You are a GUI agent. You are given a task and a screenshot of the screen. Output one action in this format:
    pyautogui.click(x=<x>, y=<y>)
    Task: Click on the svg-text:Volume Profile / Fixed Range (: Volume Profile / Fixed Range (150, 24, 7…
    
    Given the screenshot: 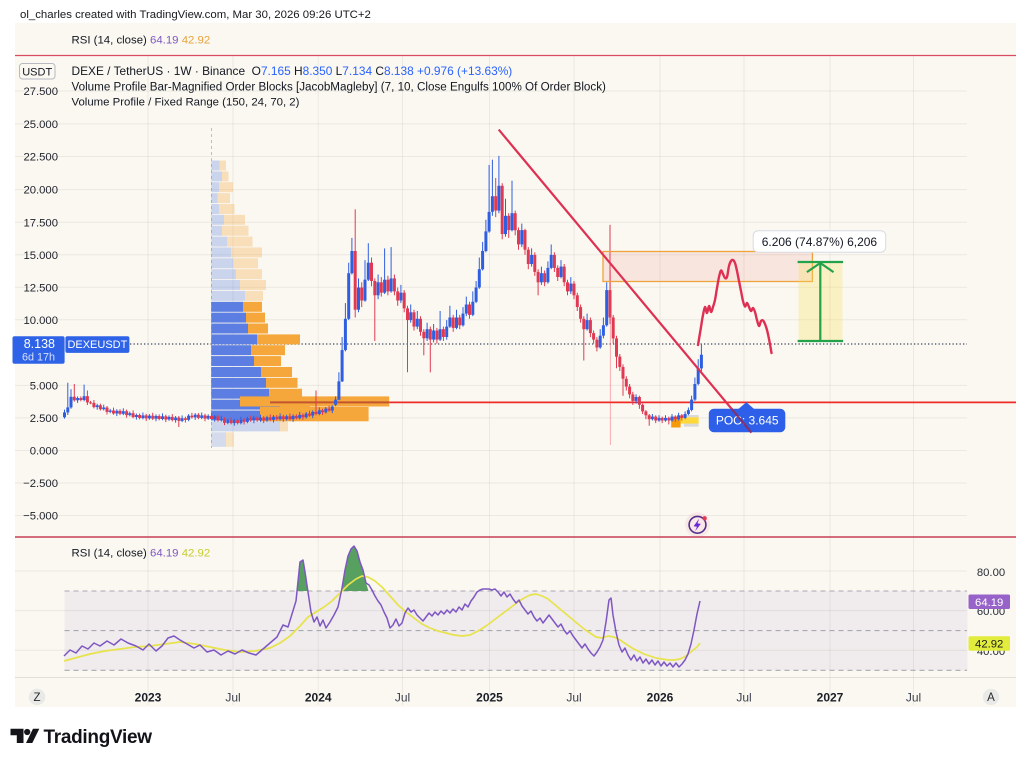 What is the action you would take?
    pyautogui.click(x=186, y=102)
    